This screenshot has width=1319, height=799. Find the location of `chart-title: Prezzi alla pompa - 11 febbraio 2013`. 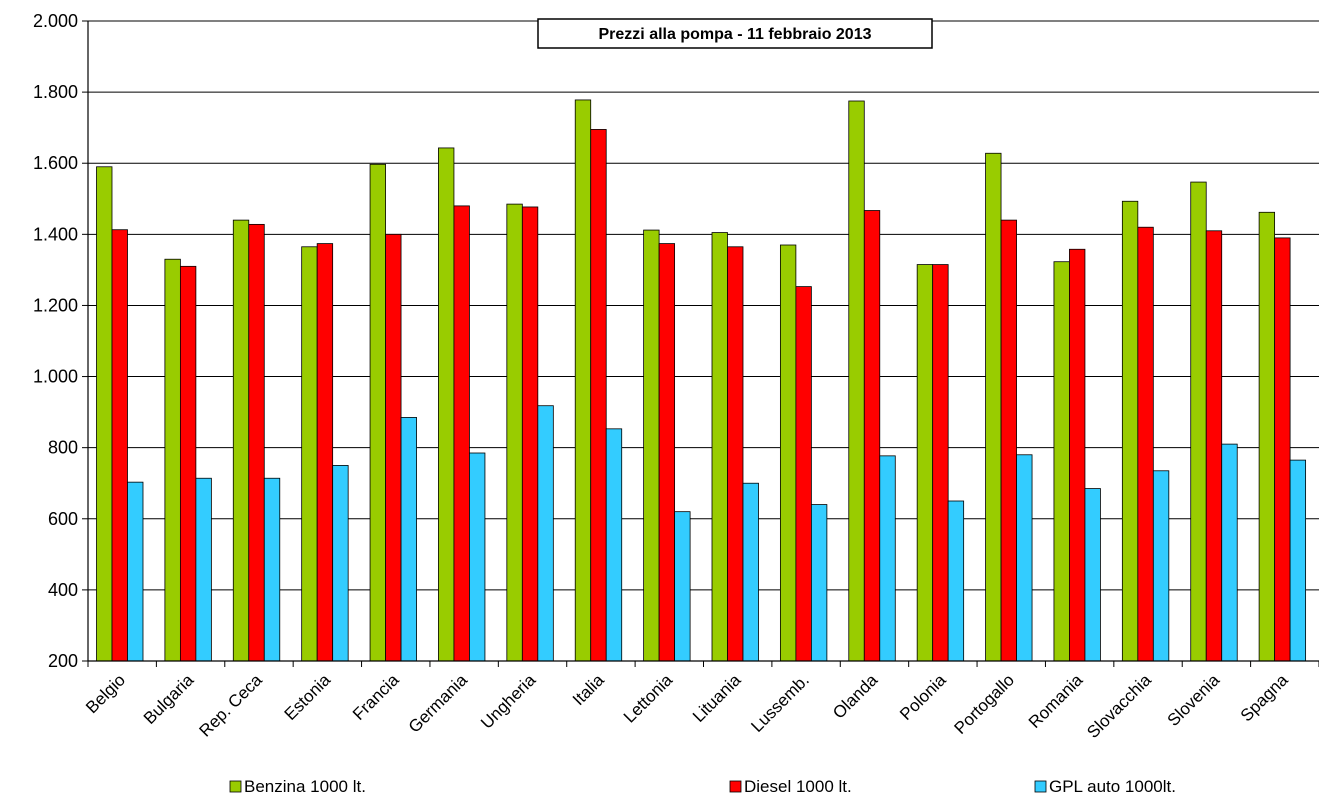

chart-title: Prezzi alla pompa - 11 febbraio 2013 is located at coordinates (735, 34).